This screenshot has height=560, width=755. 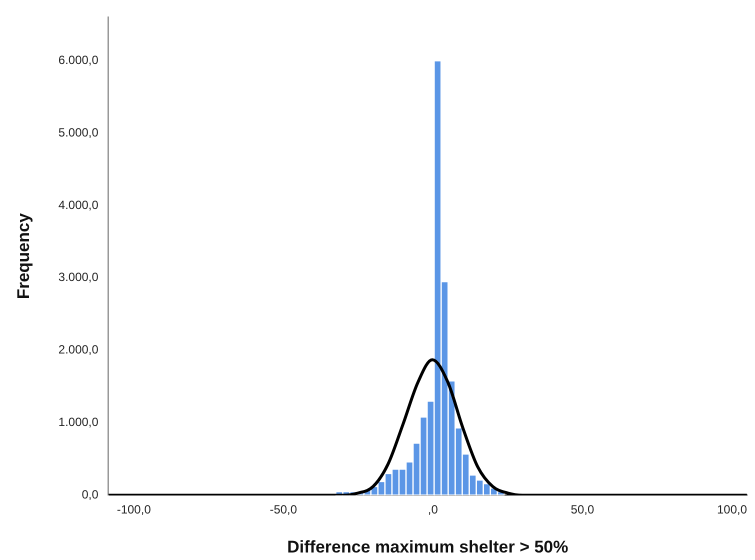 I want to click on y-tick-label: 1.000,0, so click(x=78, y=422).